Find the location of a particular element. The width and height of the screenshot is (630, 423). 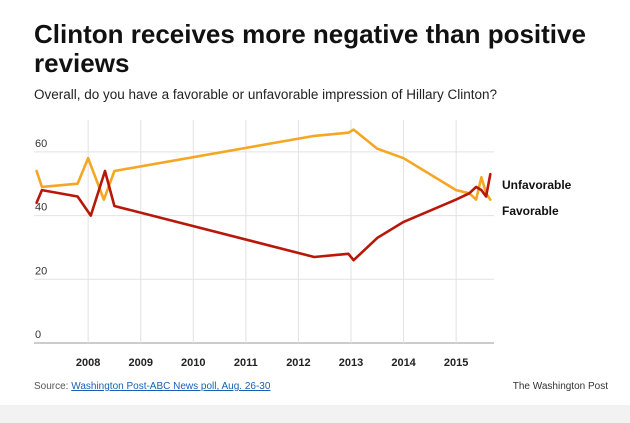

x-axis-ticks: 2008 2009 2010 2011 2012 2013 2014 2015 is located at coordinates (272, 363).